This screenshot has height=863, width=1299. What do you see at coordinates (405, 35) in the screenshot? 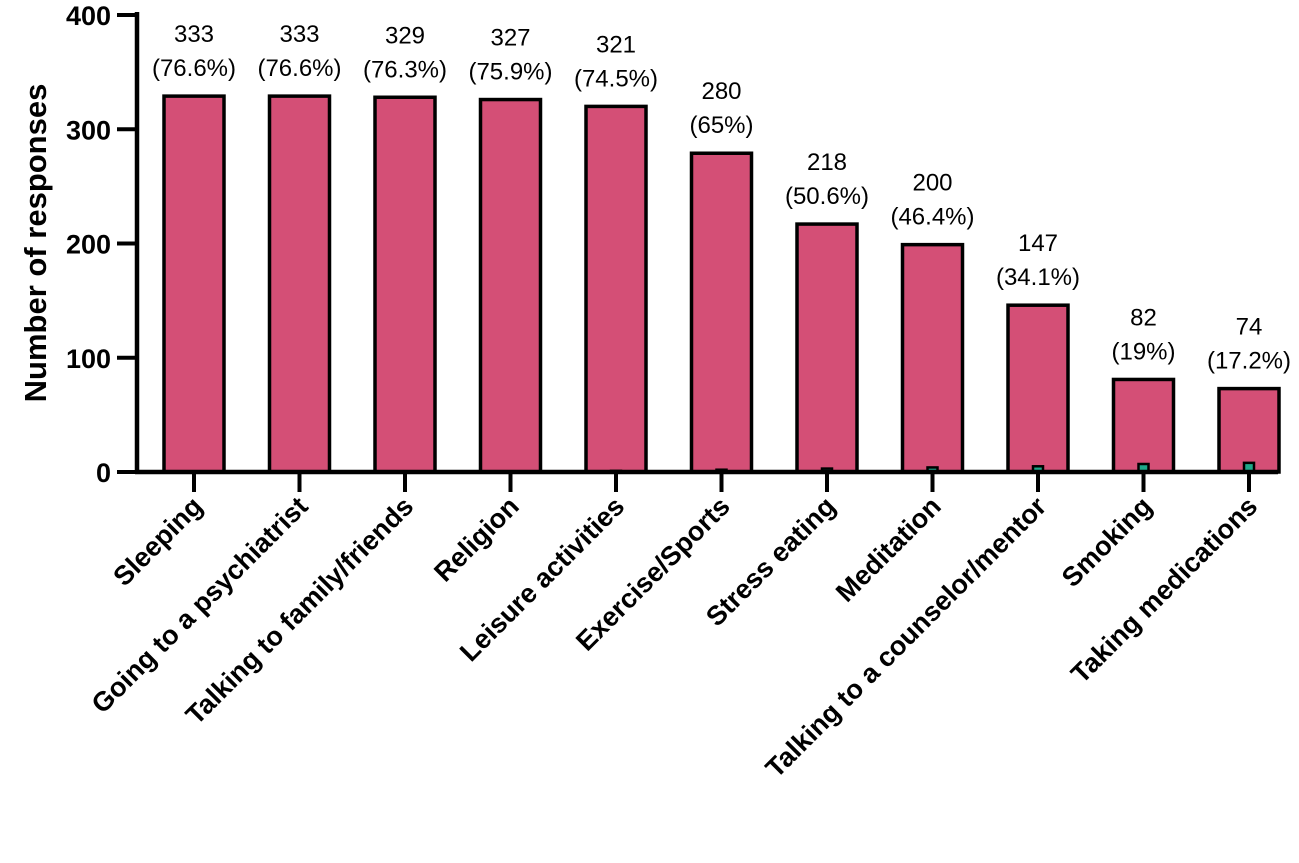
I see `data-label-count: 329` at bounding box center [405, 35].